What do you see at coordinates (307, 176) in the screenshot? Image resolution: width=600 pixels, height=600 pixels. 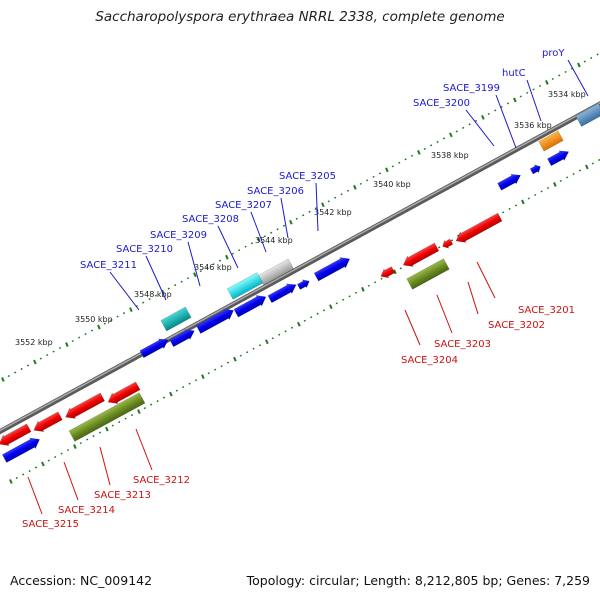 I see `gene-label-top: SACE_3205` at bounding box center [307, 176].